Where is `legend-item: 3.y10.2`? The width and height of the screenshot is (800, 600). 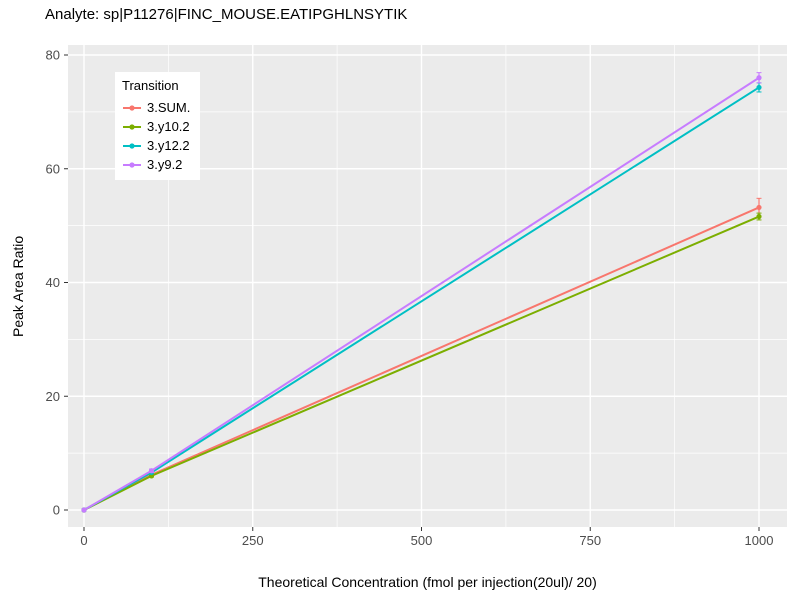
legend-item: 3.y10.2 is located at coordinates (156, 126).